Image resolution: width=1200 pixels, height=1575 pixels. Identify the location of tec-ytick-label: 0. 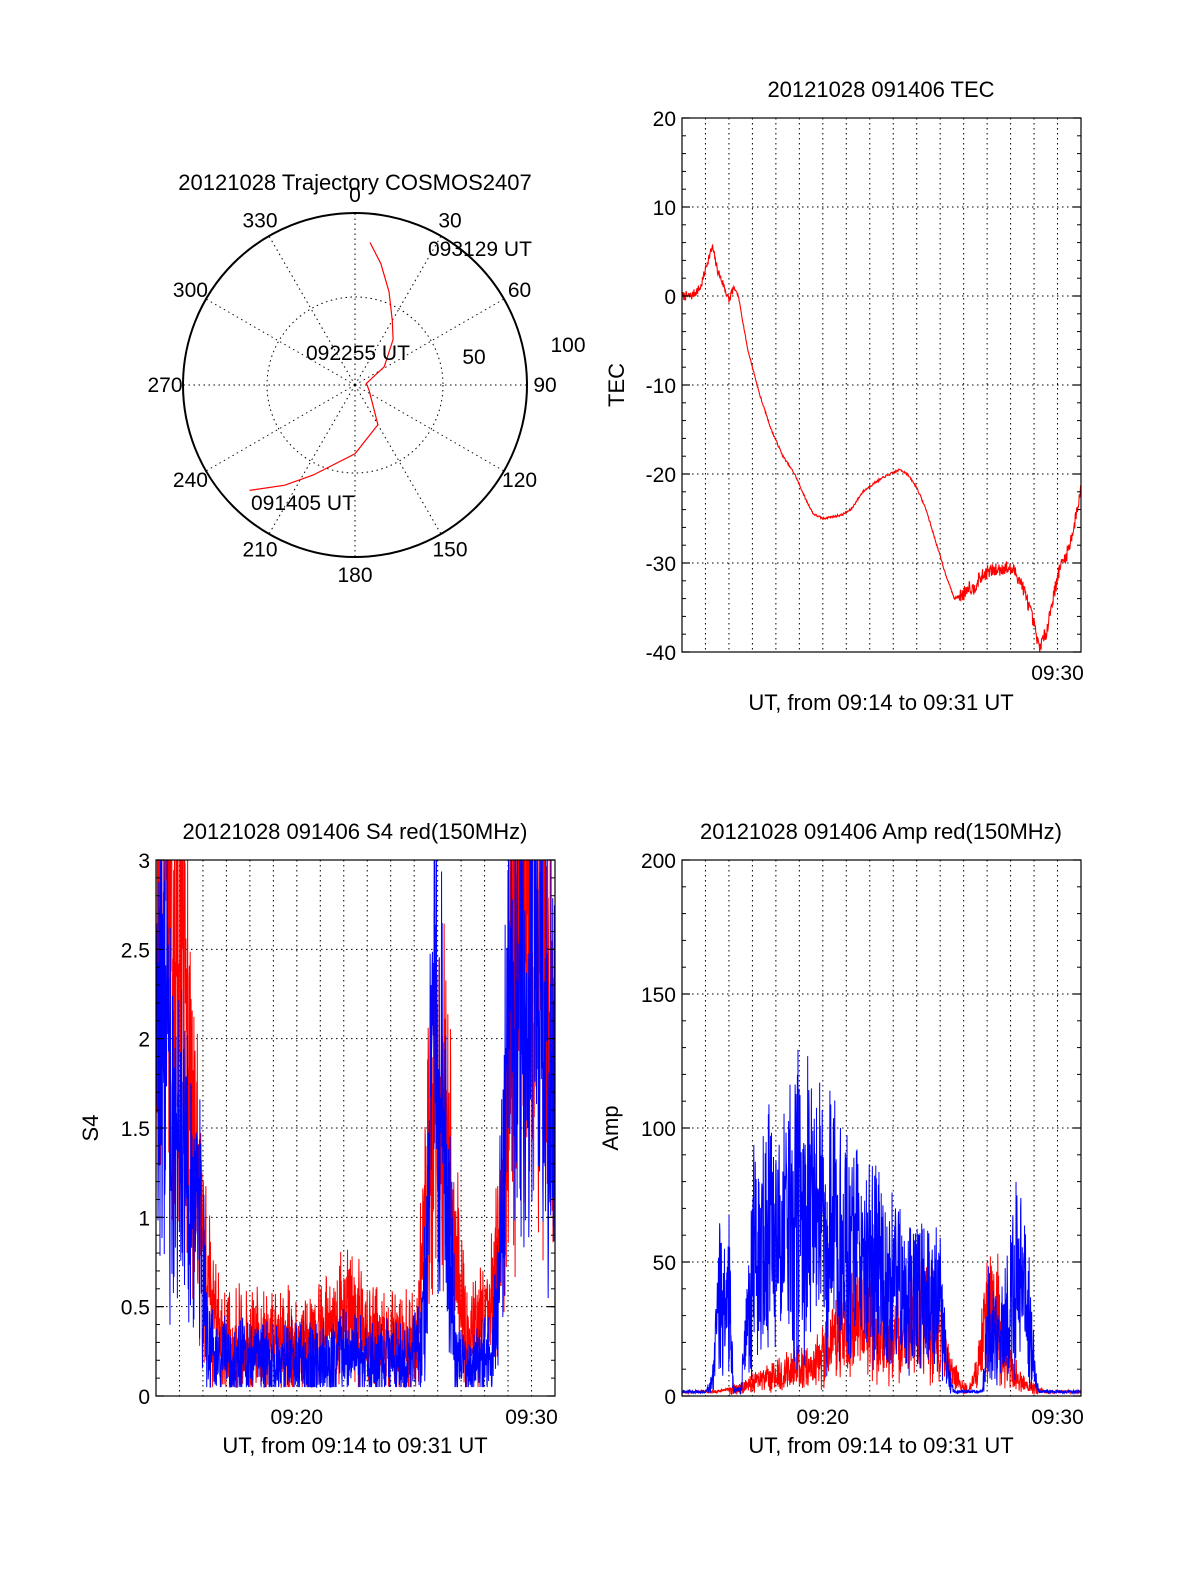
(670, 297).